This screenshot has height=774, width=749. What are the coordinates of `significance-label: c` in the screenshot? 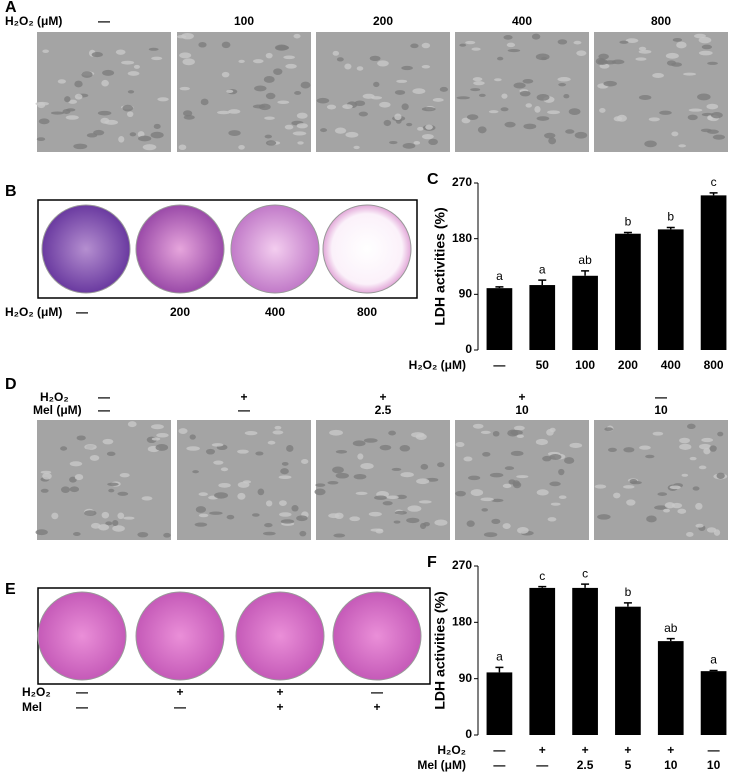 It's located at (714, 182).